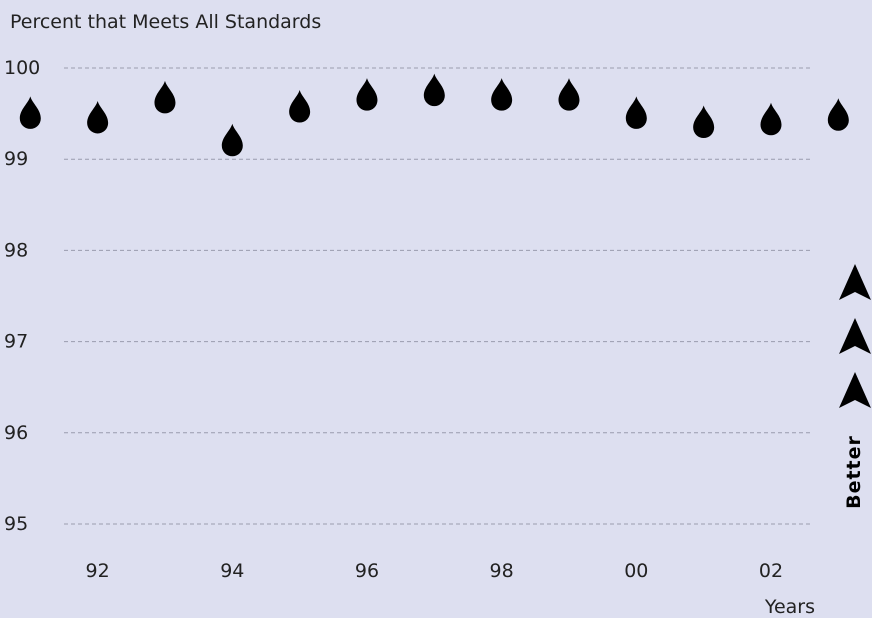 The height and width of the screenshot is (618, 872). I want to click on x-tick-label: 98, so click(502, 571).